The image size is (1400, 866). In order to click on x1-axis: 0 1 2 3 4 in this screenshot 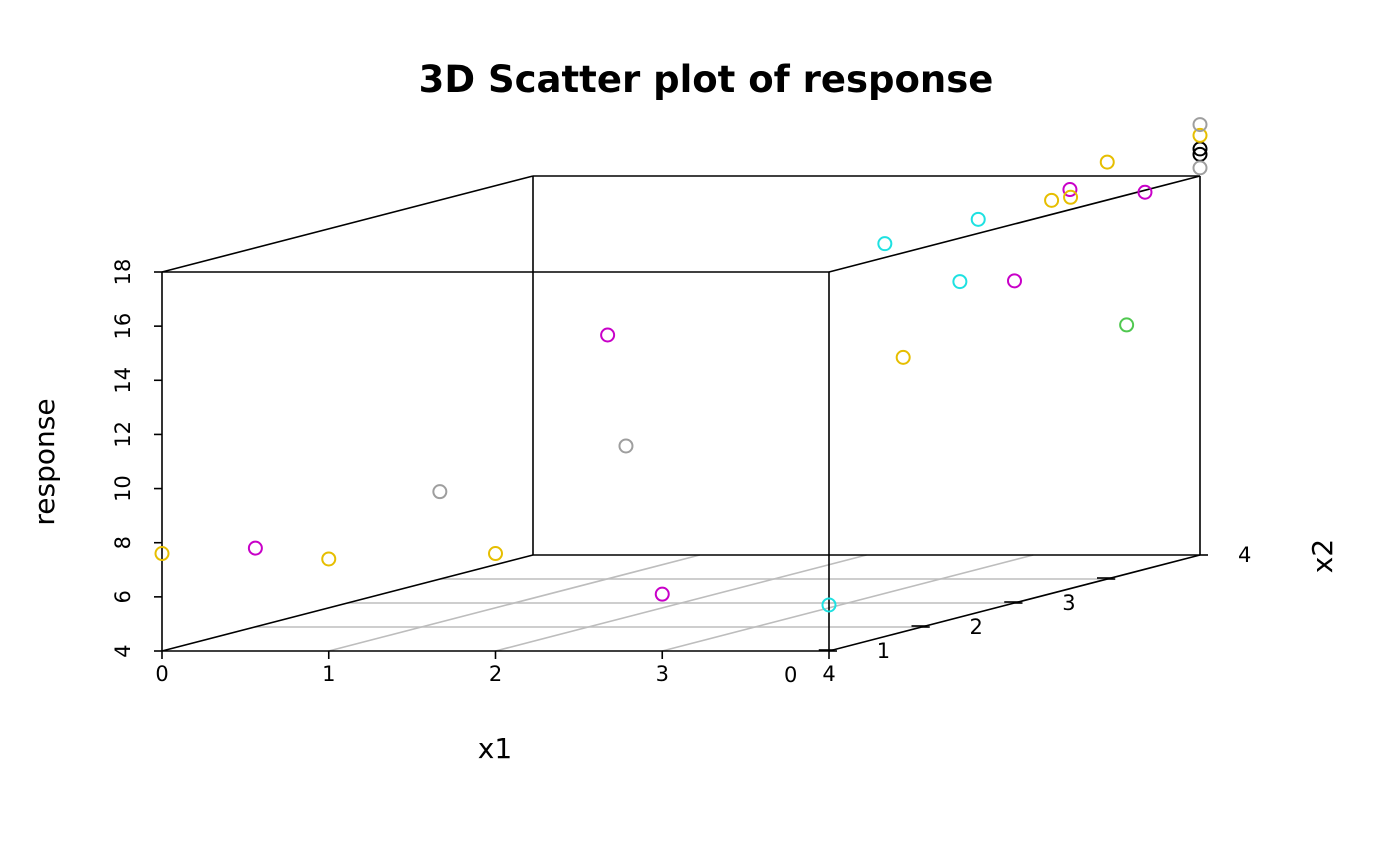, I will do `click(495, 668)`.